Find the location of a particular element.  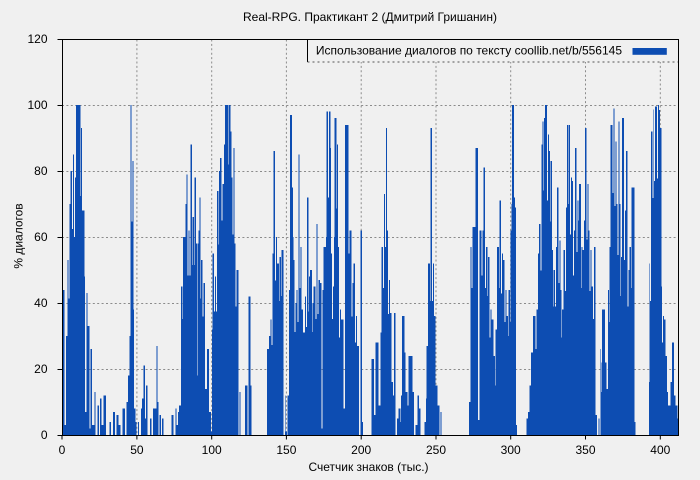

svg-text: 120 is located at coordinates (37, 39).